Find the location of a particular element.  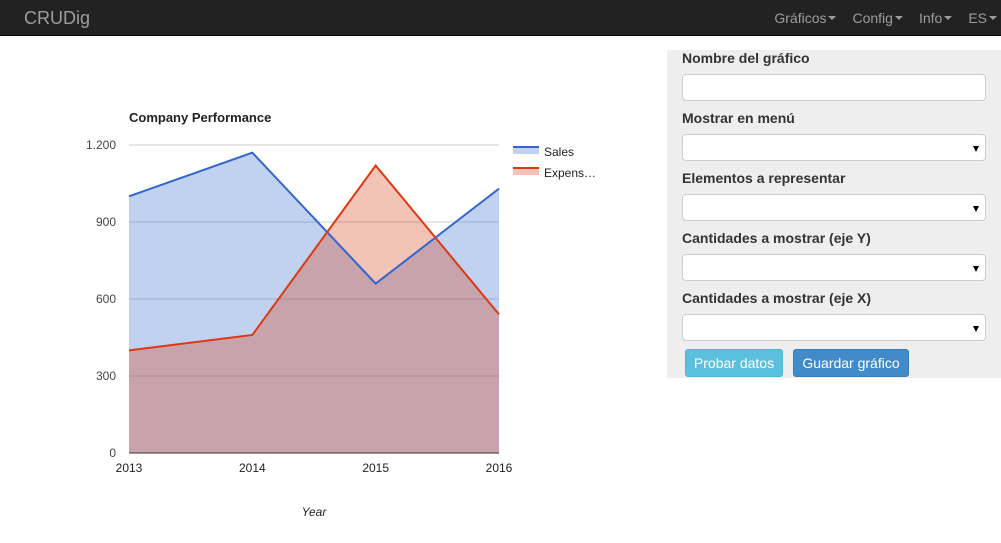

eje-x-label: Cantidades a mostrar (eje X) is located at coordinates (777, 298).